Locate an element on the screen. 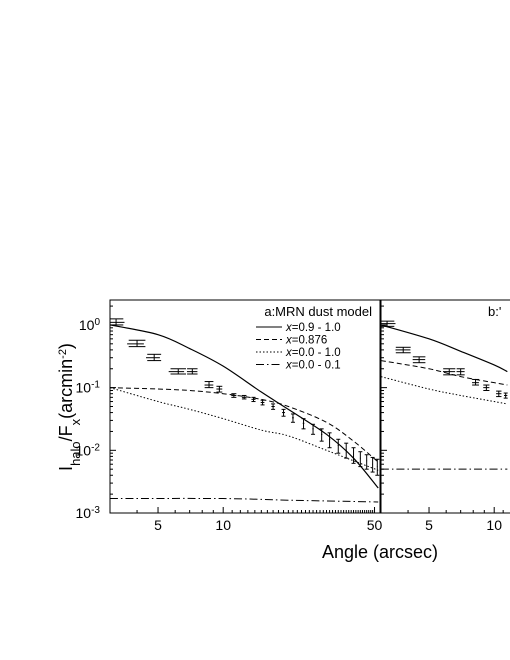 This screenshot has width=510, height=660. panel-b: 5 10 b:' is located at coordinates (445, 416).